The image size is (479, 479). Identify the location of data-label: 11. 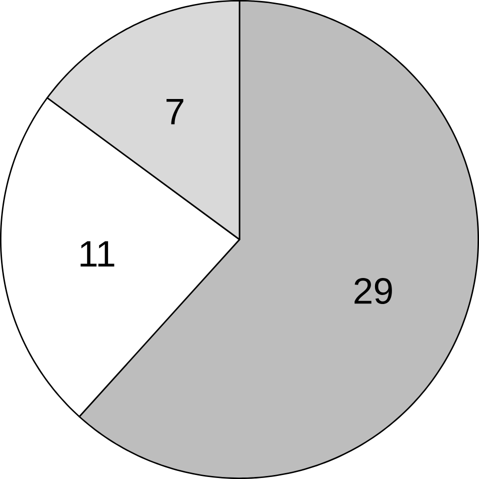
(97, 253).